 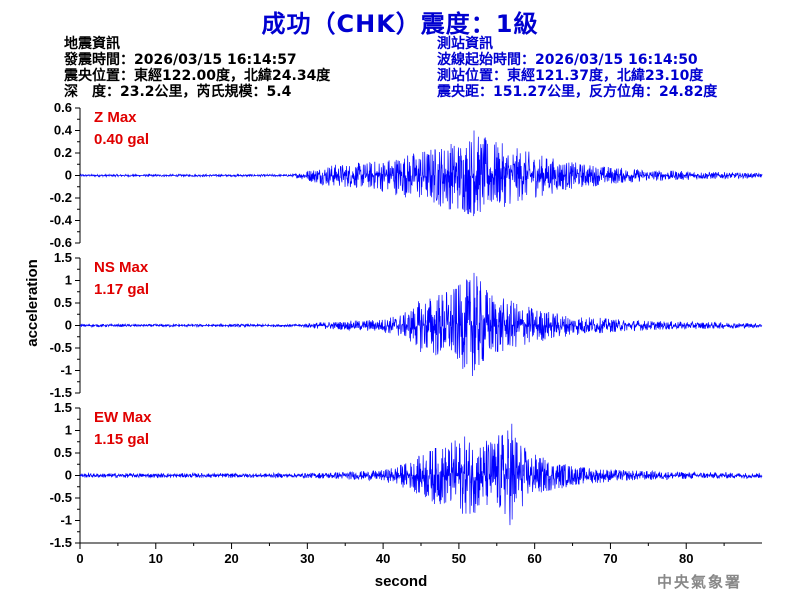 I want to click on x-tick-label: 70, so click(x=610, y=558).